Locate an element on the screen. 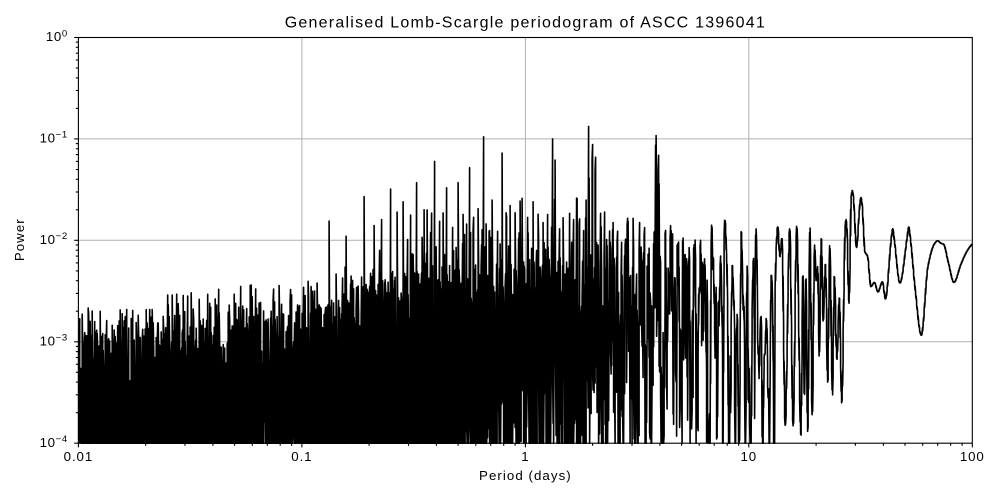 The width and height of the screenshot is (1000, 500). svg-text: 10 is located at coordinates (749, 456).